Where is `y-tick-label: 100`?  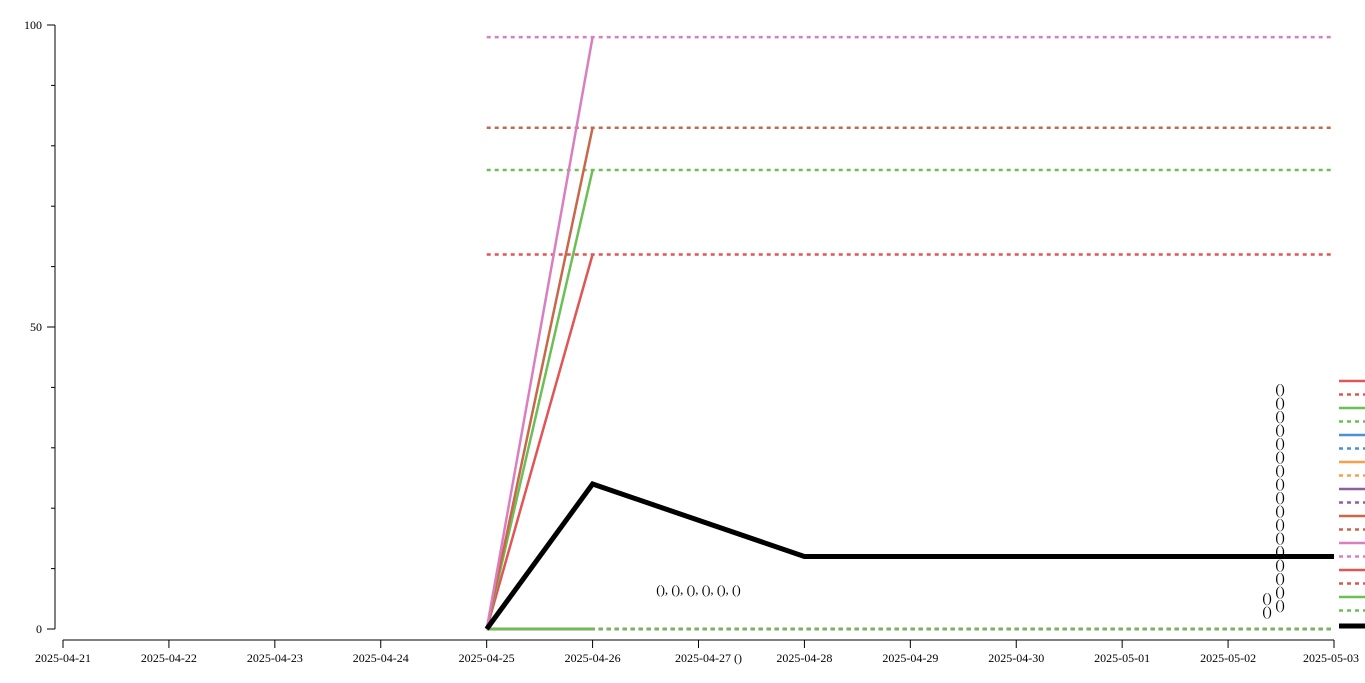
y-tick-label: 100 is located at coordinates (33, 25).